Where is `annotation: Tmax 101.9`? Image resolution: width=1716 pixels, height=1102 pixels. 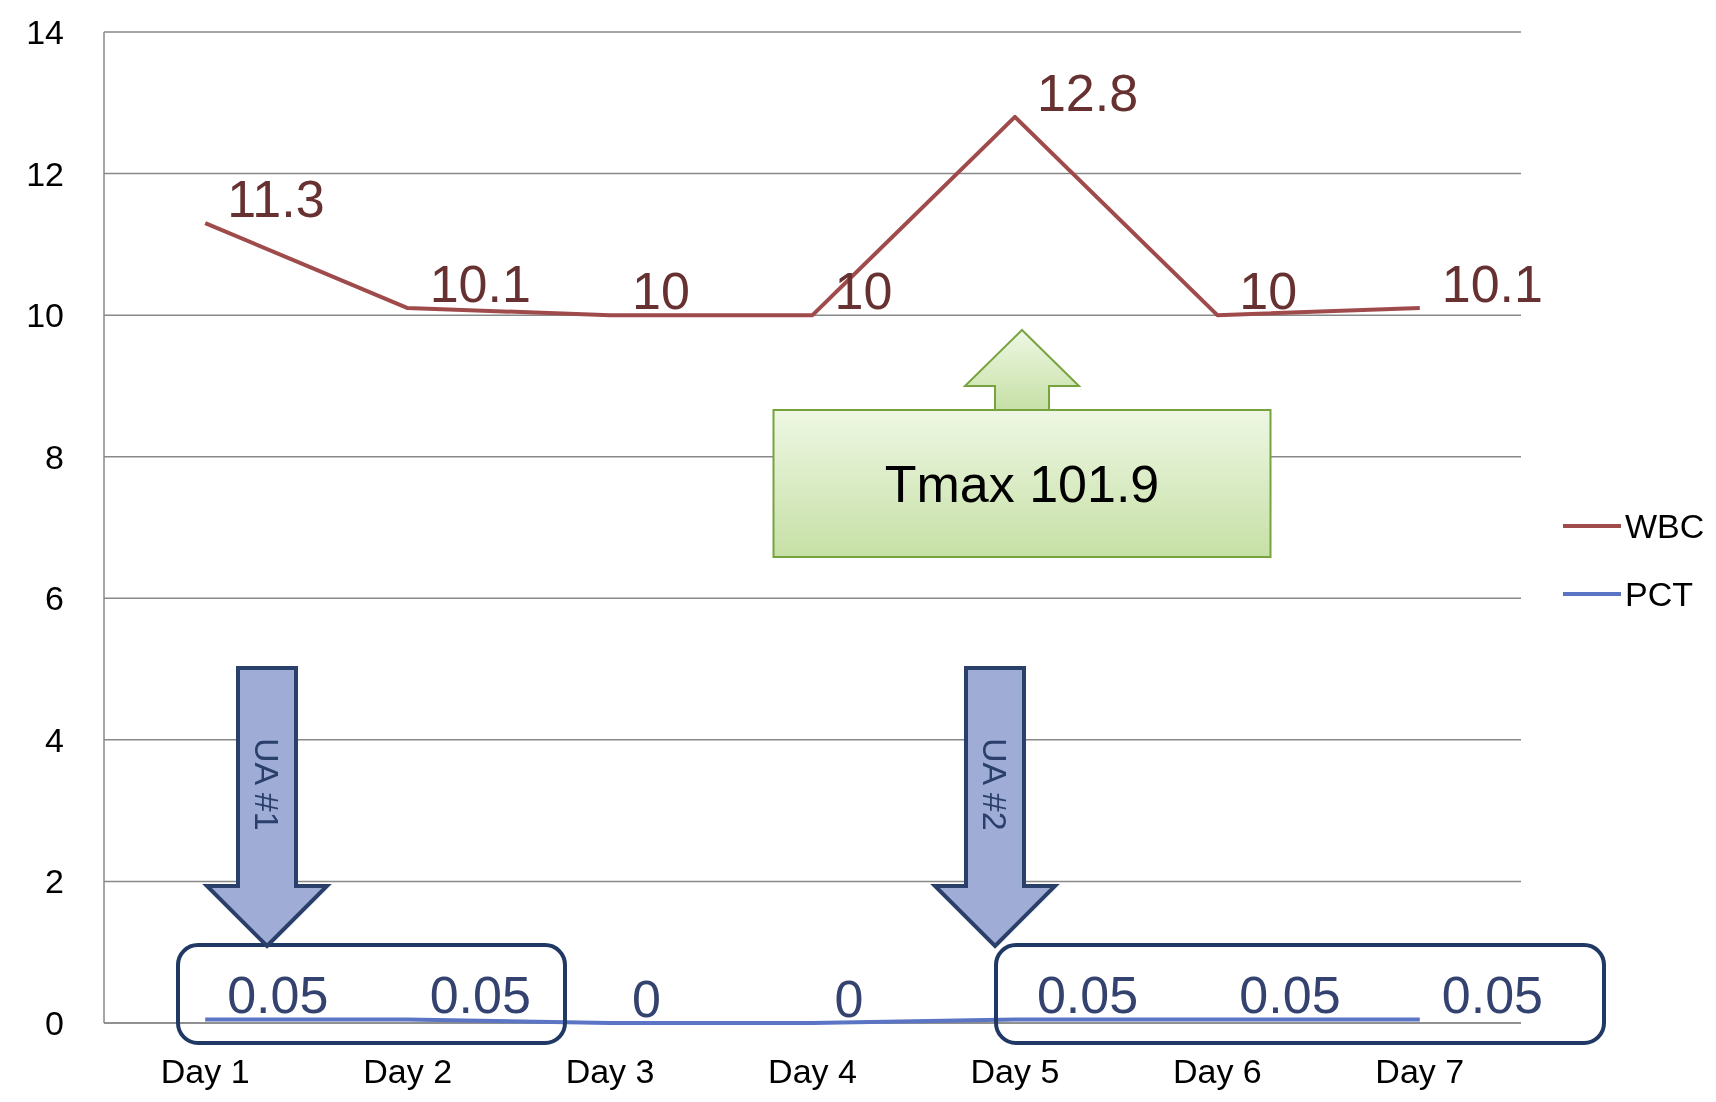
annotation: Tmax 101.9 is located at coordinates (1022, 483).